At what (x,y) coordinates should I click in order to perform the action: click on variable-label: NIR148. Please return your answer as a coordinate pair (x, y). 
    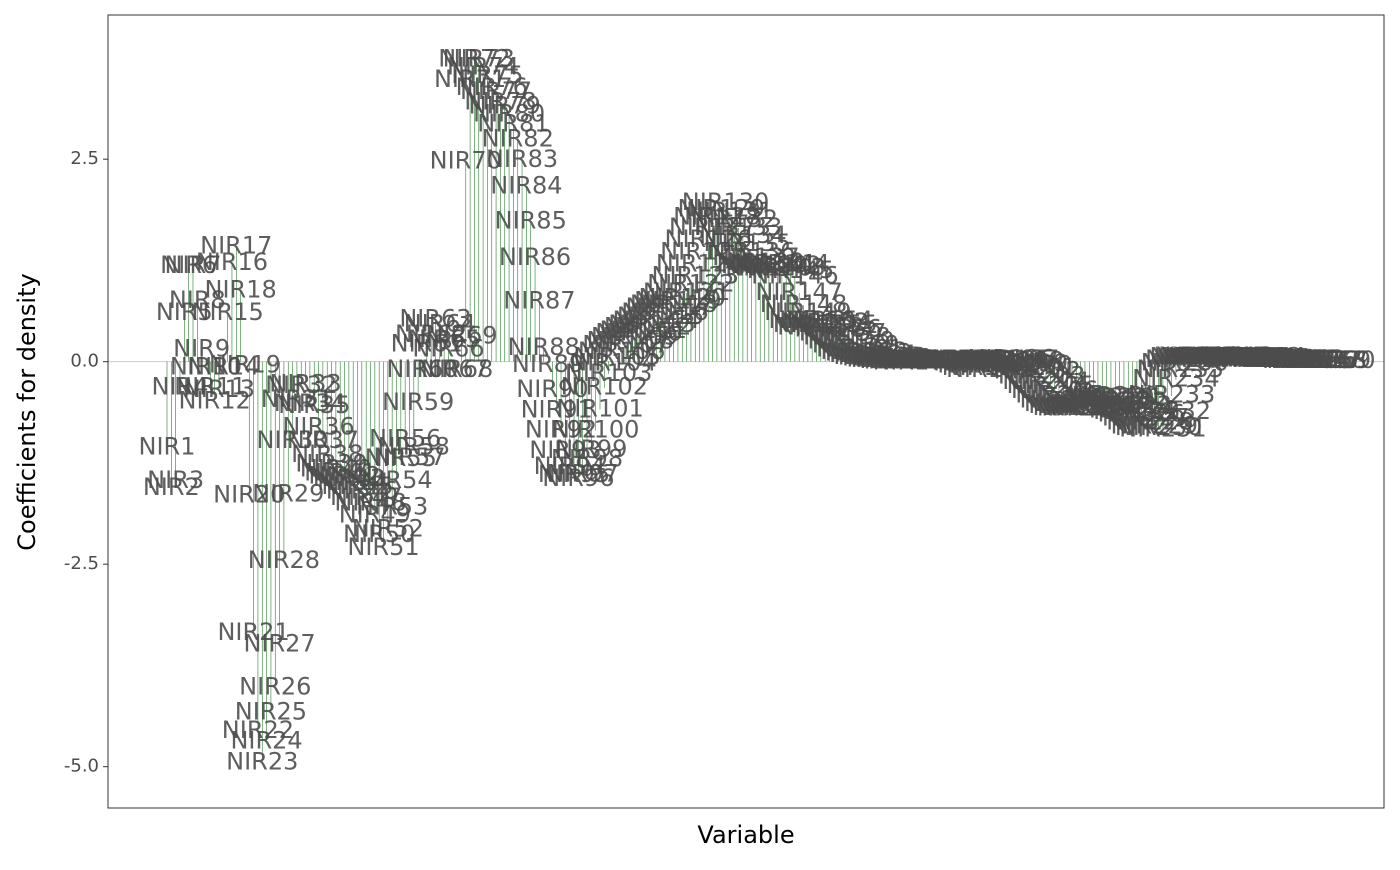
    Looking at the image, I should click on (804, 304).